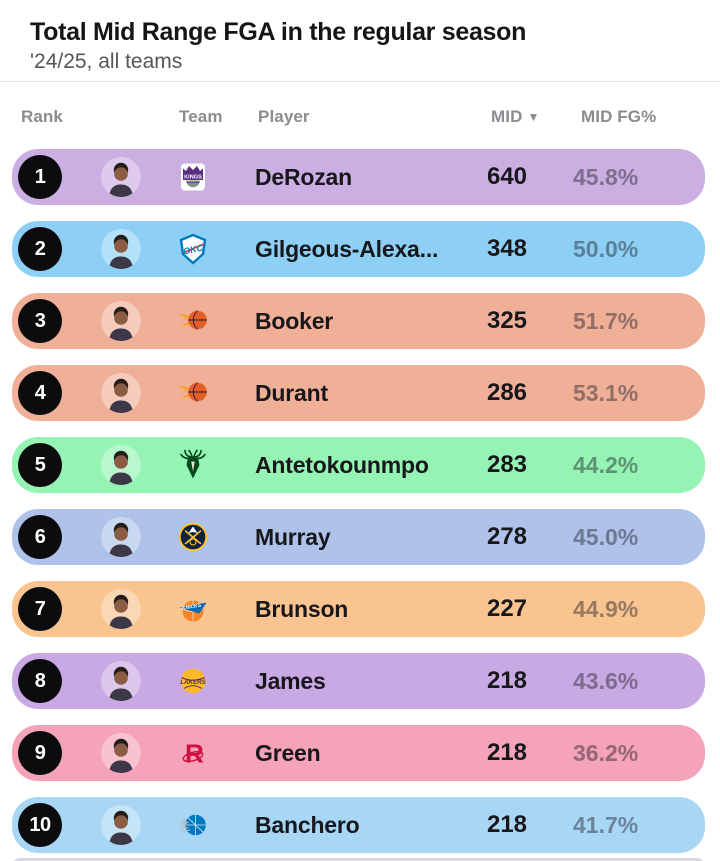 Image resolution: width=720 pixels, height=861 pixels. I want to click on svg-text: R, so click(194, 754).